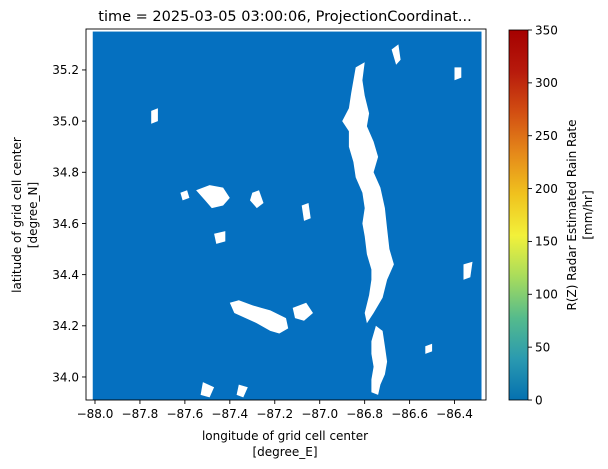 This screenshot has width=608, height=469. I want to click on no-data-region-blob-g, so click(396, 54).